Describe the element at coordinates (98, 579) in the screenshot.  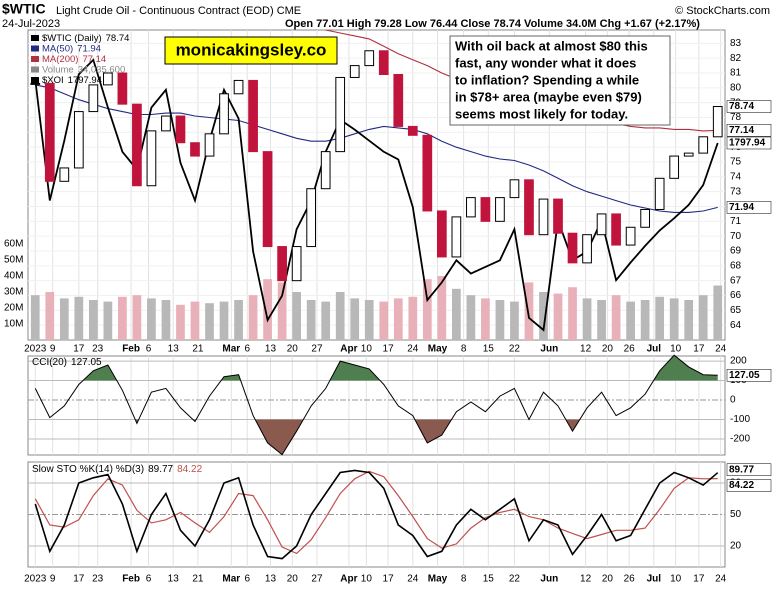
I see `x-tick-label: 23` at that location.